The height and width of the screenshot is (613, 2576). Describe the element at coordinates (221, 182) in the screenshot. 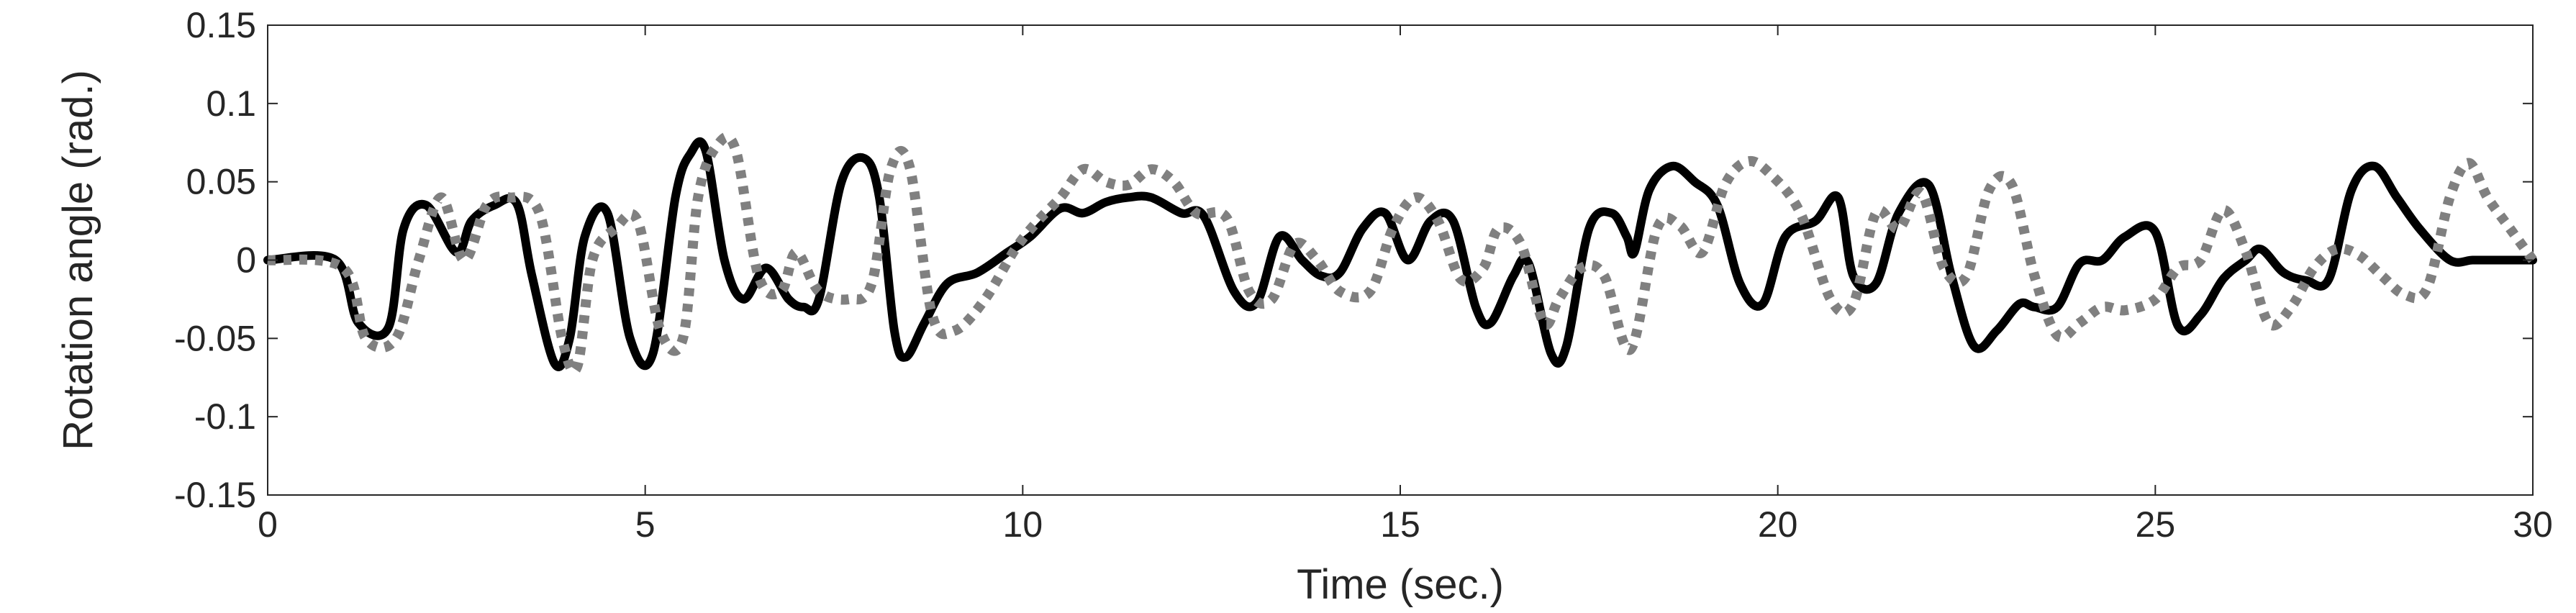

I see `y-tick-label: 0.05` at that location.